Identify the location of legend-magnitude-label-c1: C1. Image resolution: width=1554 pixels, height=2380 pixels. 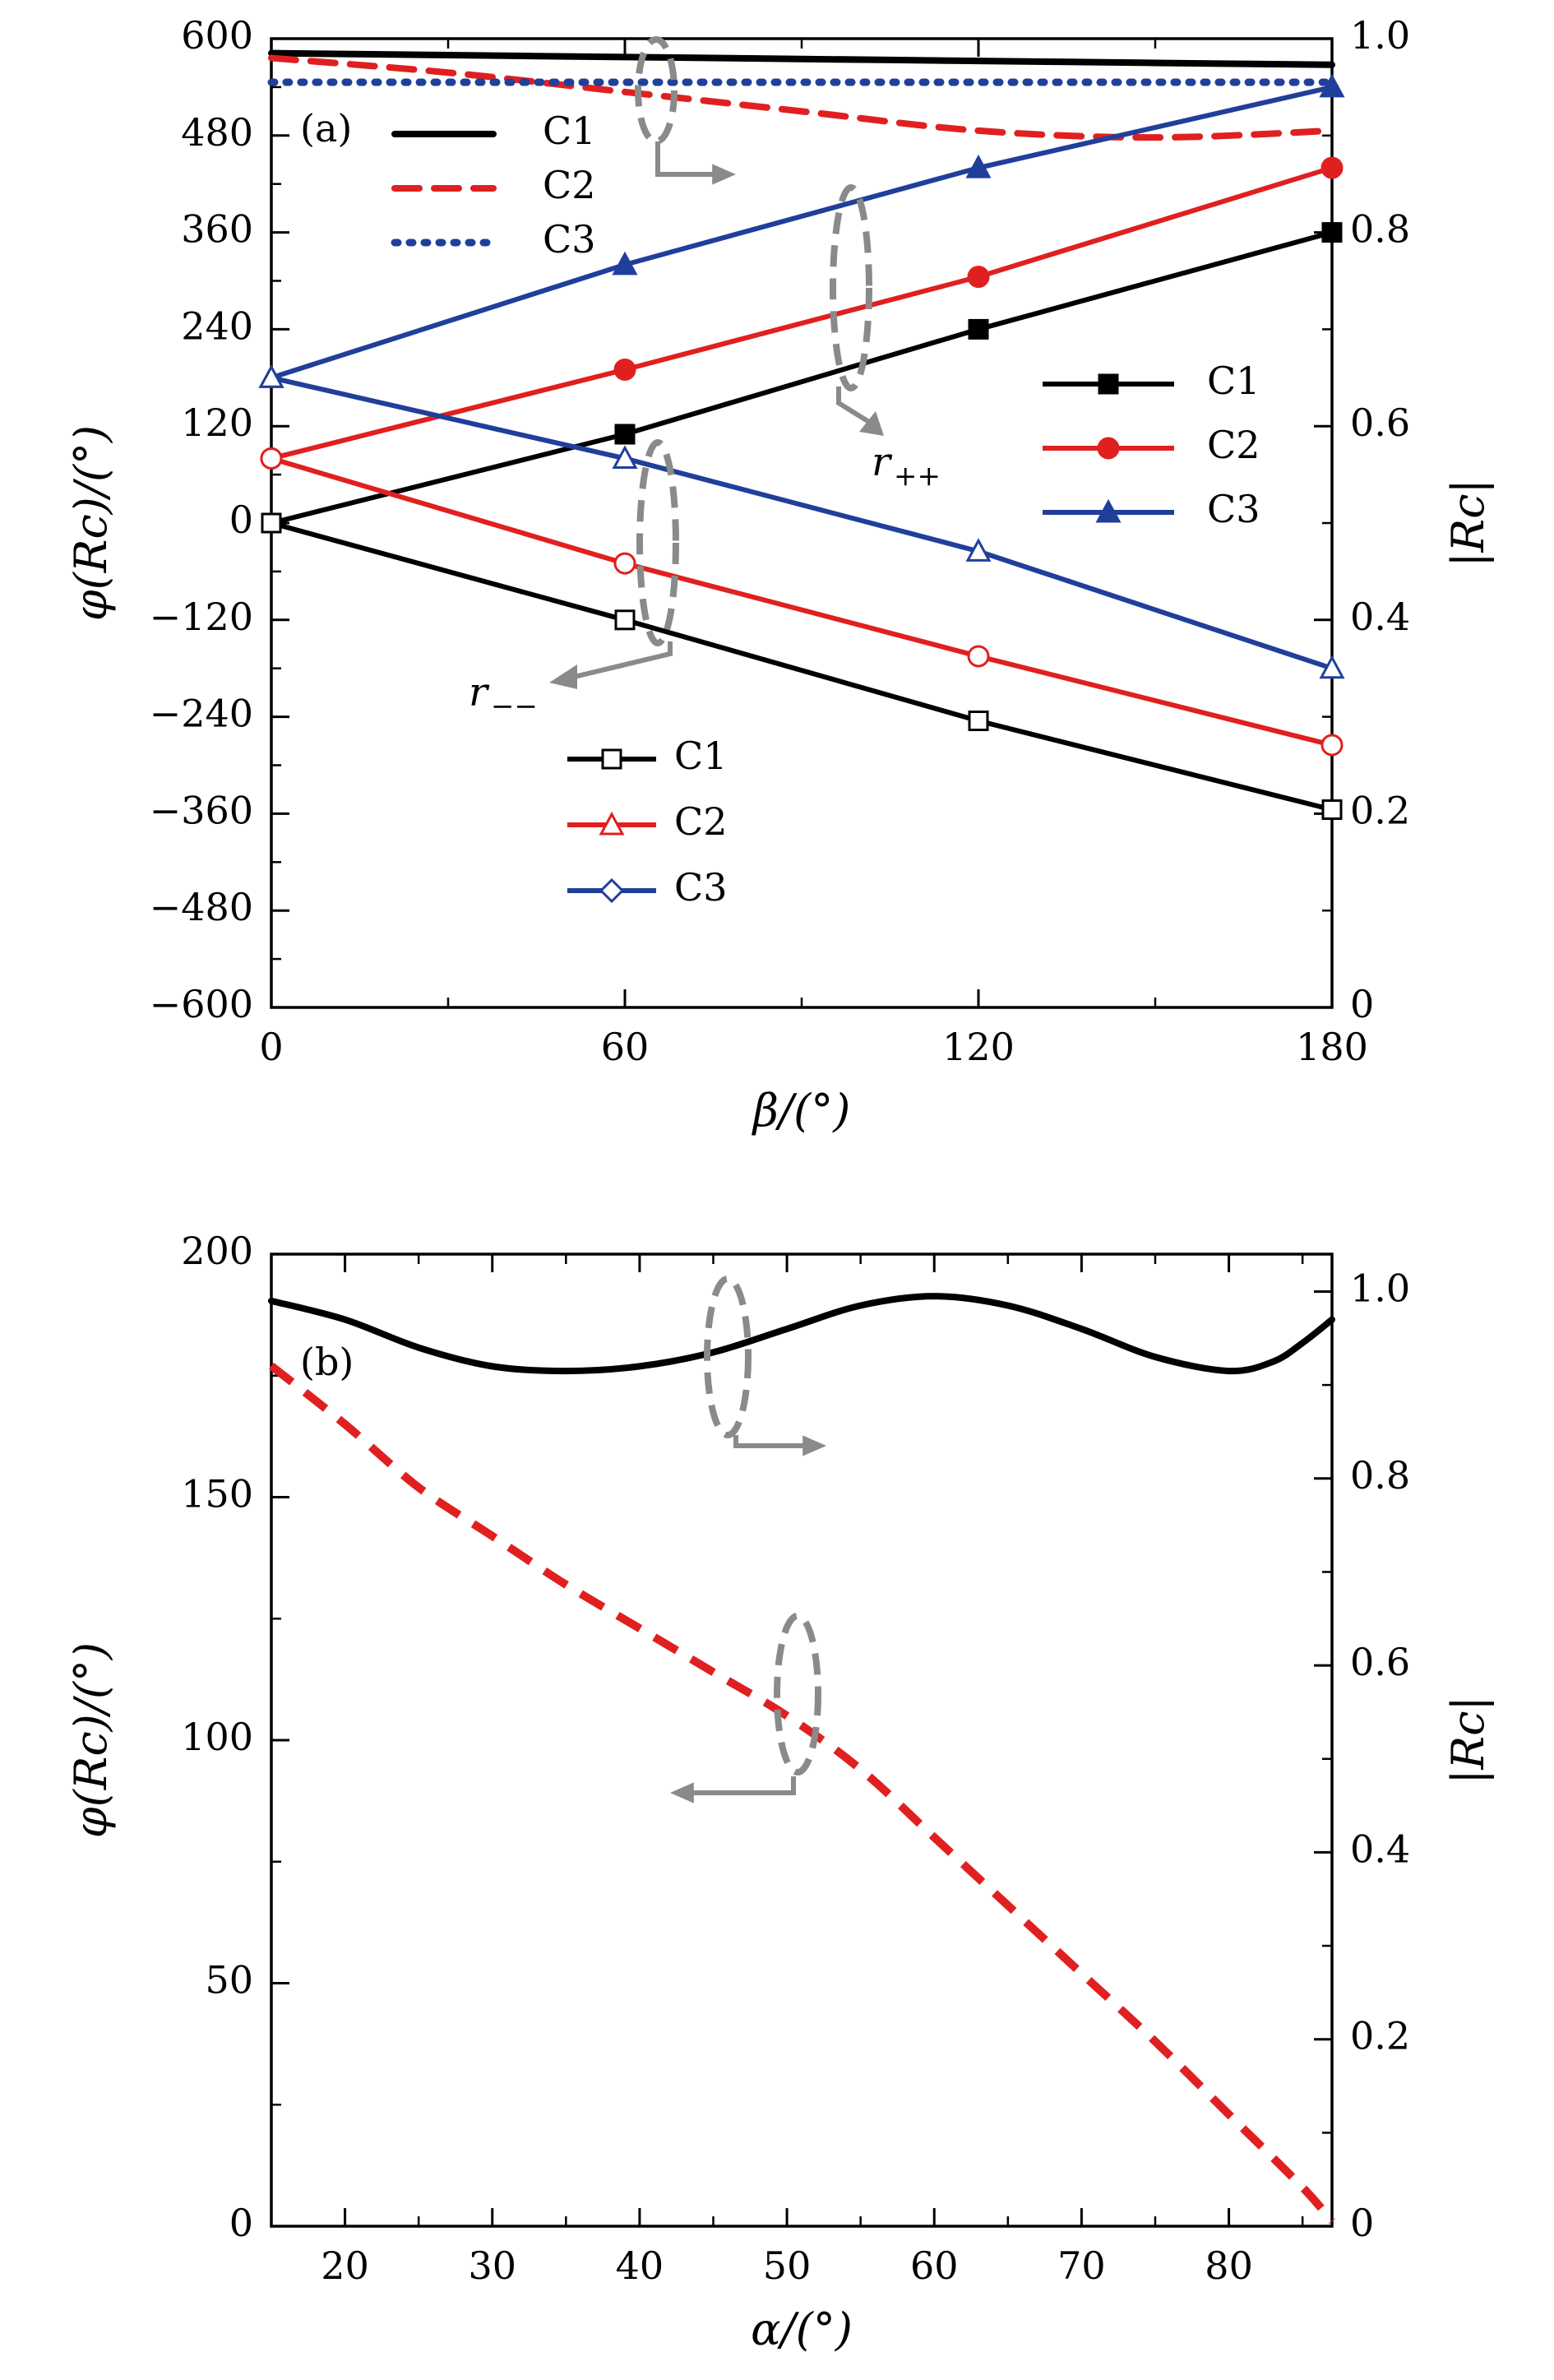
(569, 131).